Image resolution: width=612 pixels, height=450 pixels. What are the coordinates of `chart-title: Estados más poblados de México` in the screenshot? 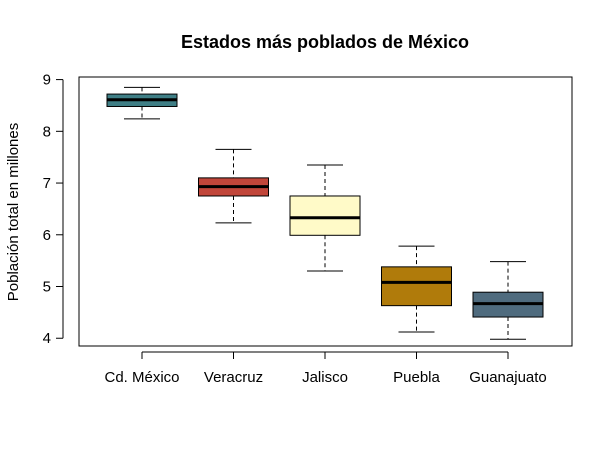 It's located at (325, 42).